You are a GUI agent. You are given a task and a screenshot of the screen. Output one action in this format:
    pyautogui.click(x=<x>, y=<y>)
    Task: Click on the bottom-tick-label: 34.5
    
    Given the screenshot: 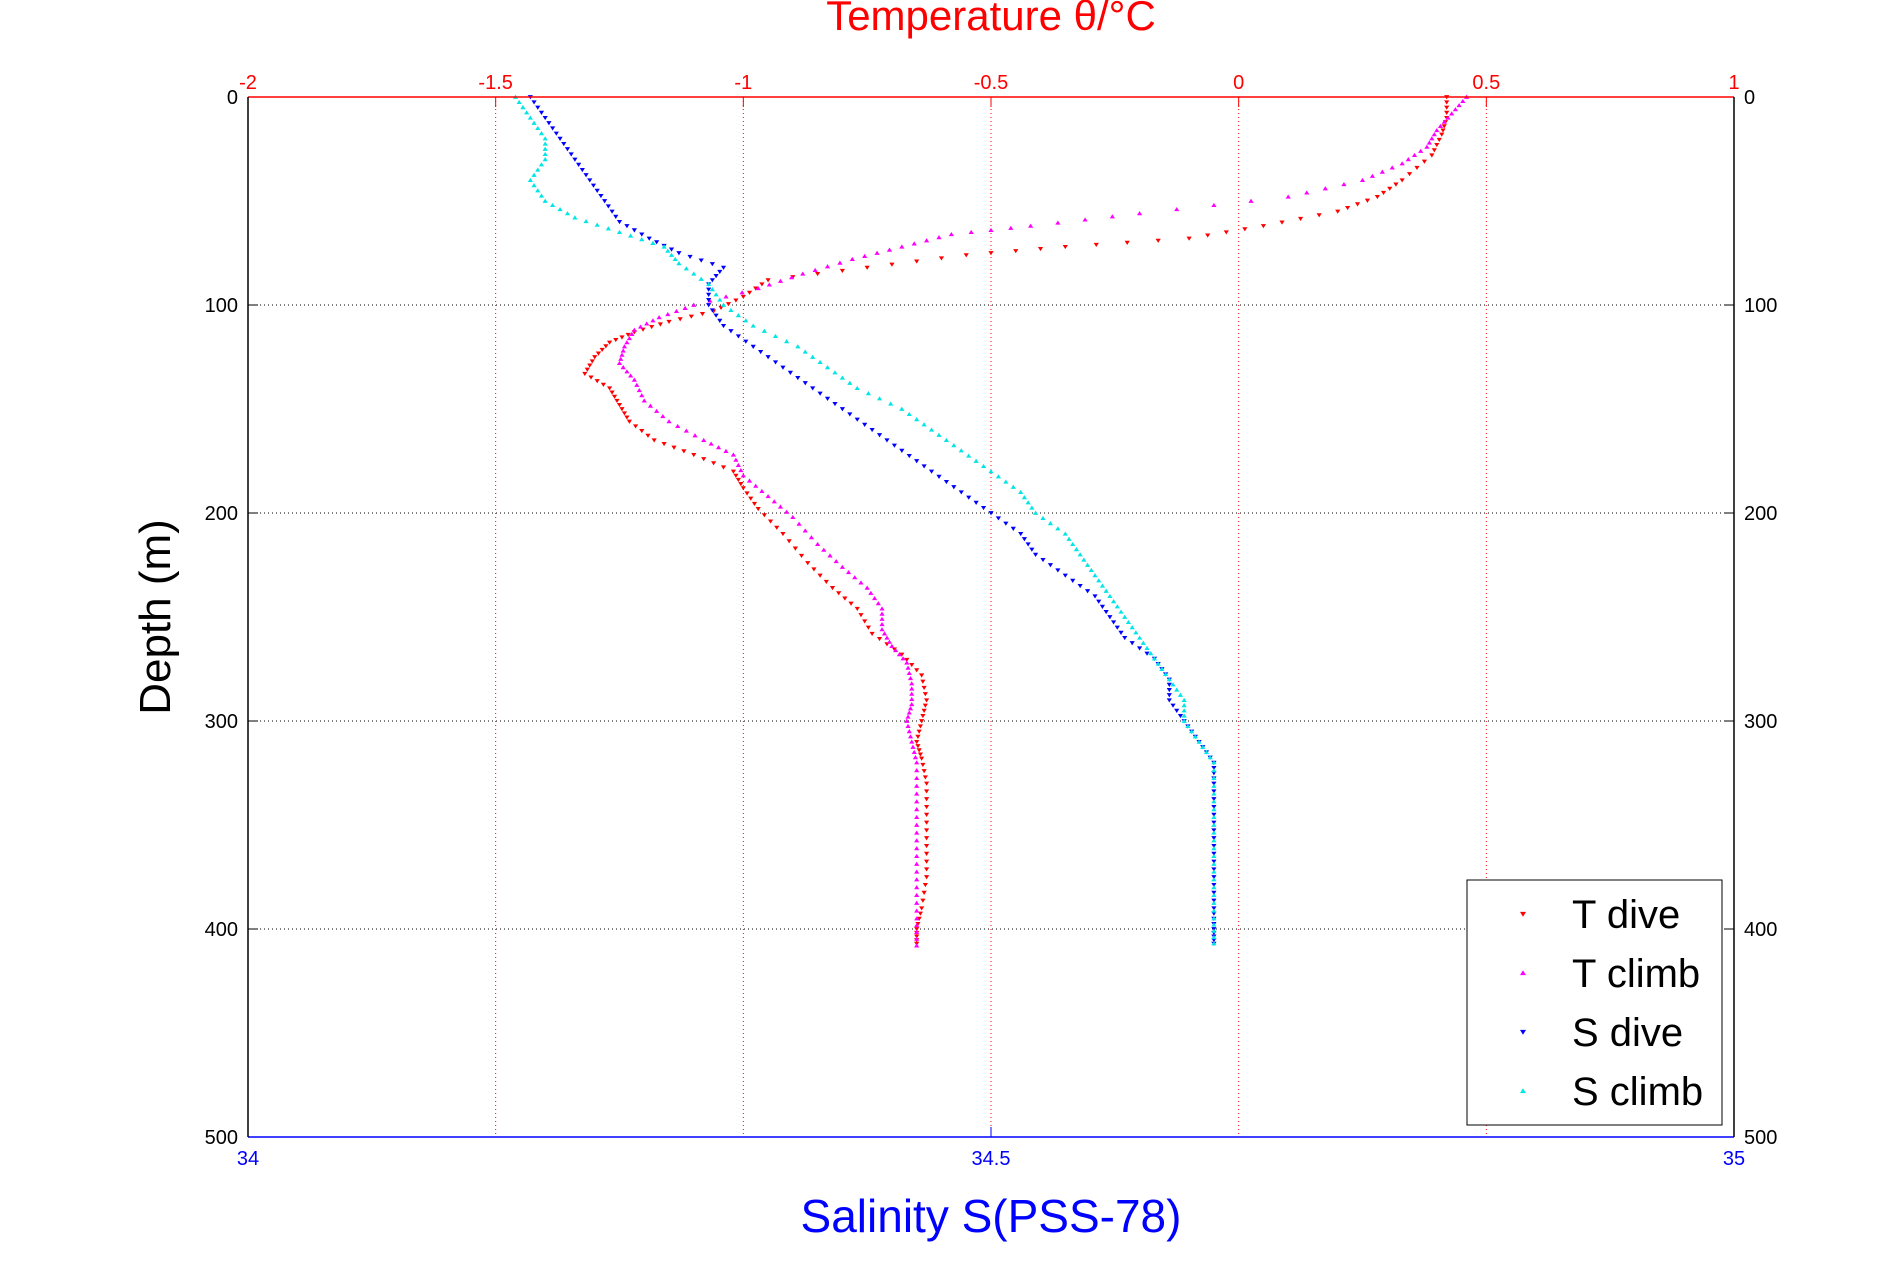 What is the action you would take?
    pyautogui.click(x=991, y=1159)
    